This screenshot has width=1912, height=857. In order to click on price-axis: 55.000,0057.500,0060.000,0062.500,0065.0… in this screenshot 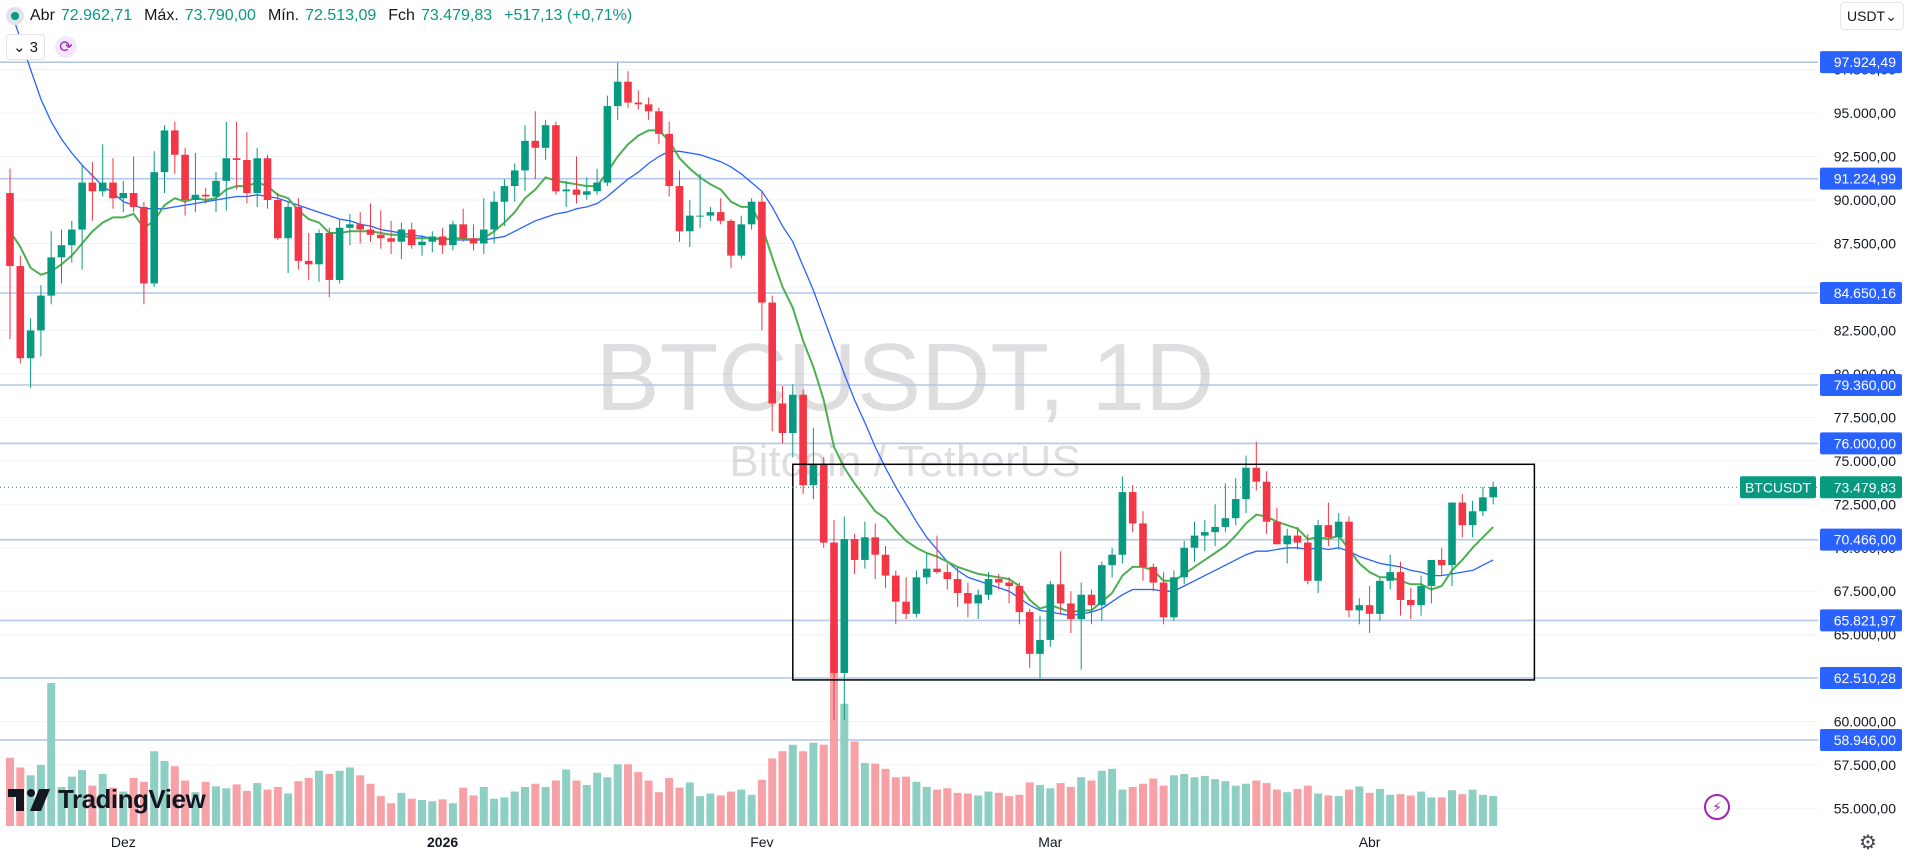, I will do `click(1865, 428)`.